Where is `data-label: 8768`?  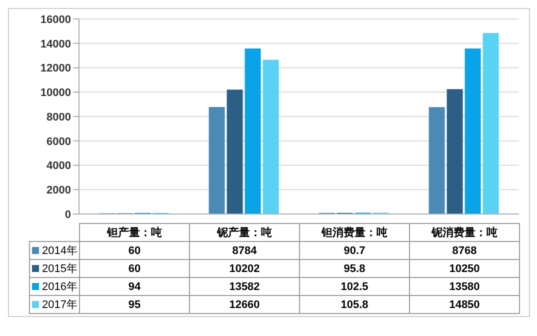 data-label: 8768 is located at coordinates (465, 251).